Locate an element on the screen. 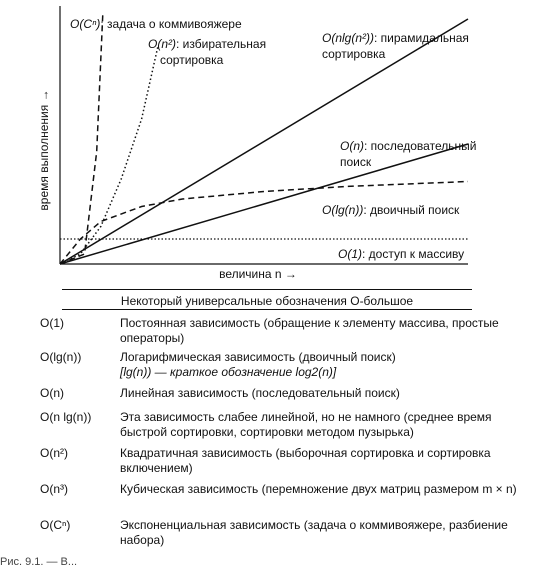 This screenshot has width=540, height=568. label-constant-text: : доступ к массиву is located at coordinates (413, 254).